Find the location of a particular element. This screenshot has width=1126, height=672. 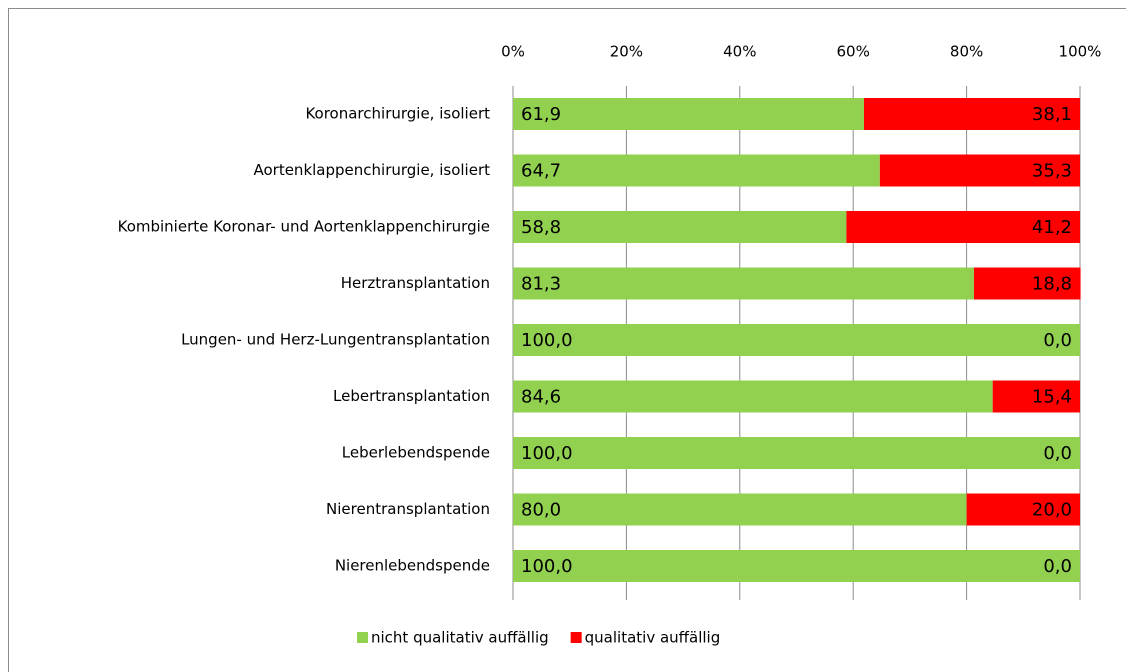

data-label: 18,8 is located at coordinates (1052, 284).